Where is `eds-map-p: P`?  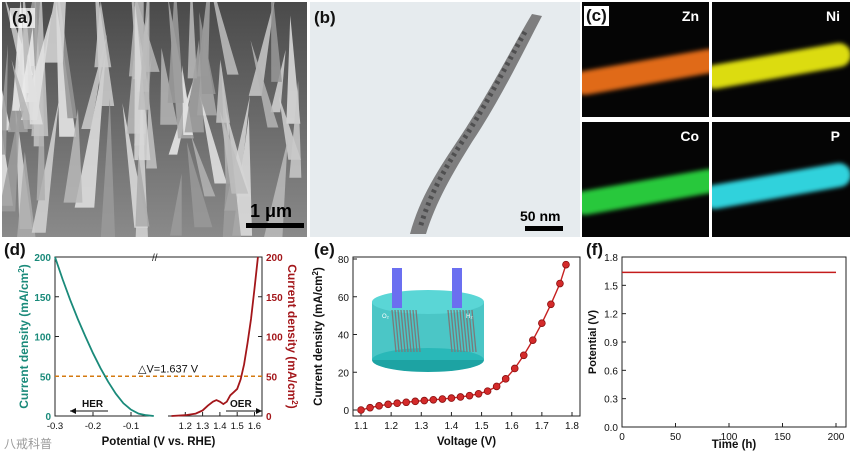 eds-map-p: P is located at coordinates (781, 179).